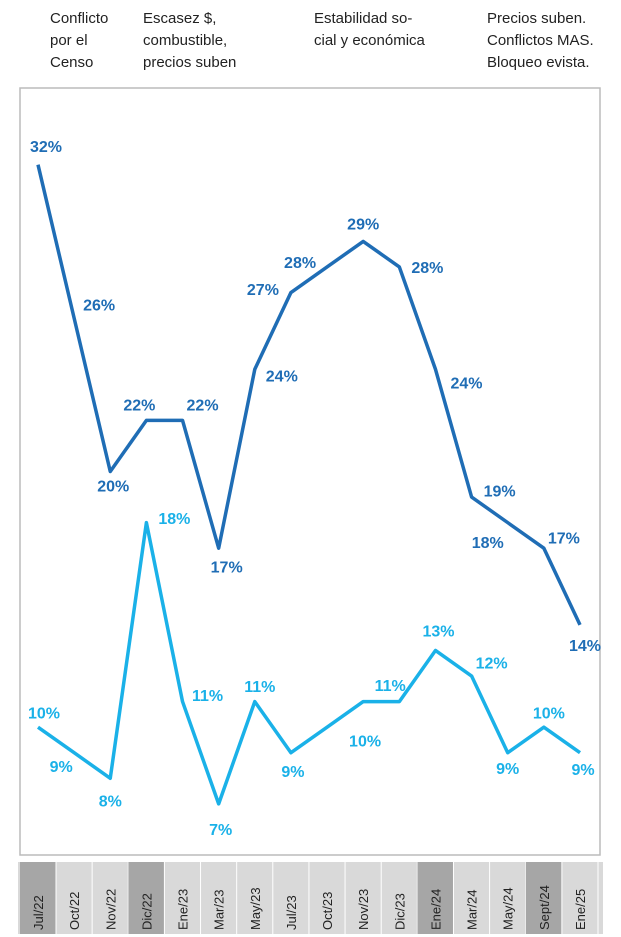 The height and width of the screenshot is (937, 621). Describe the element at coordinates (327, 911) in the screenshot. I see `x-tick-label: Oct/23` at that location.